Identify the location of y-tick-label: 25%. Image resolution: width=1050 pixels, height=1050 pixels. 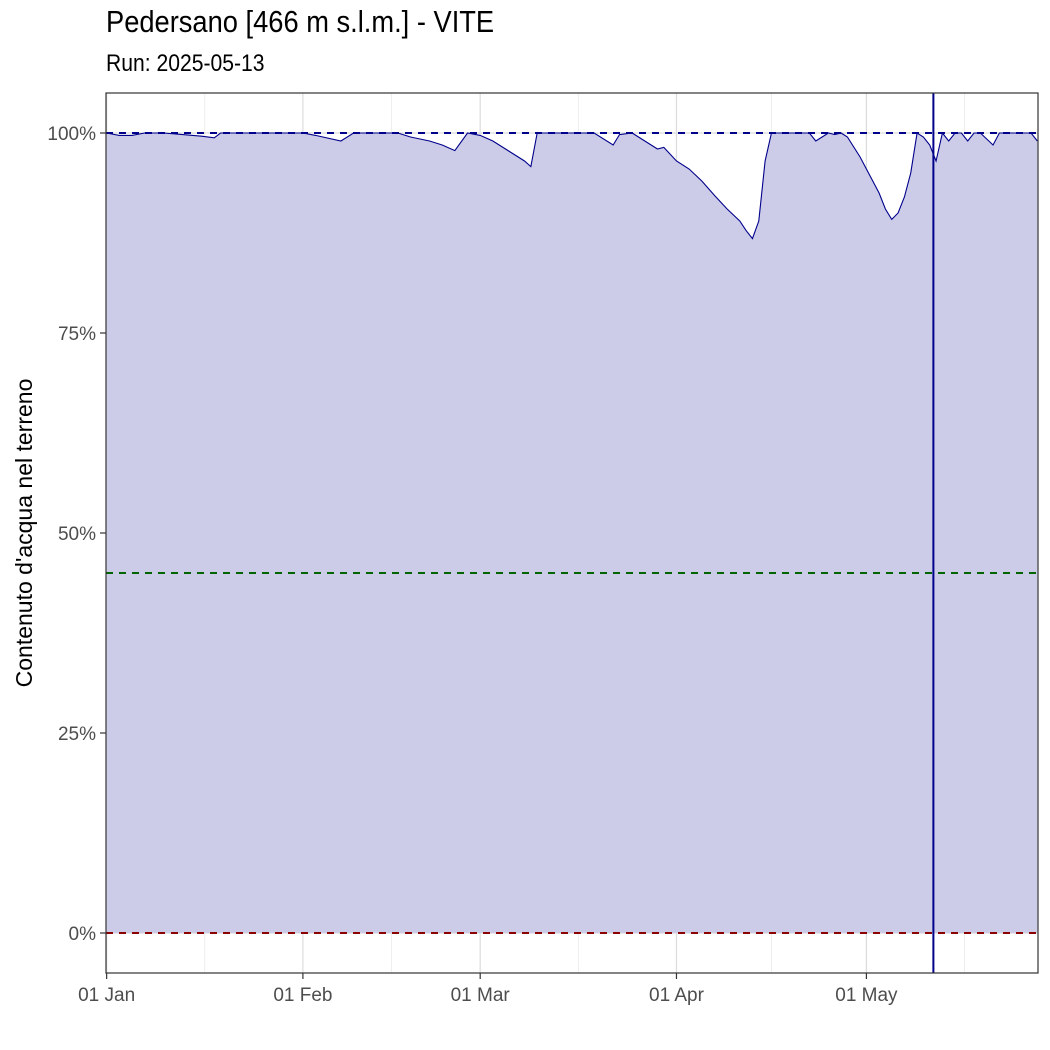
(77, 734).